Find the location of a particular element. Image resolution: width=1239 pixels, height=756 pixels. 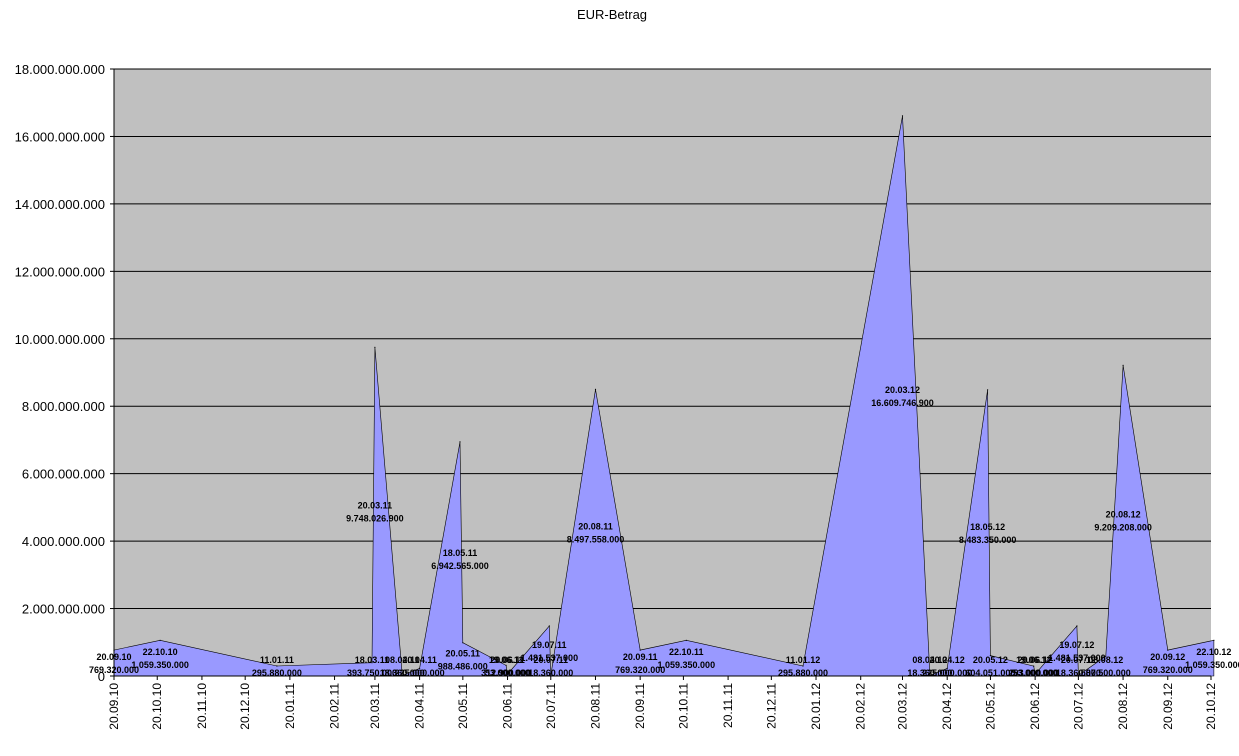

data-label-value: 6.942.565.000 is located at coordinates (460, 566).